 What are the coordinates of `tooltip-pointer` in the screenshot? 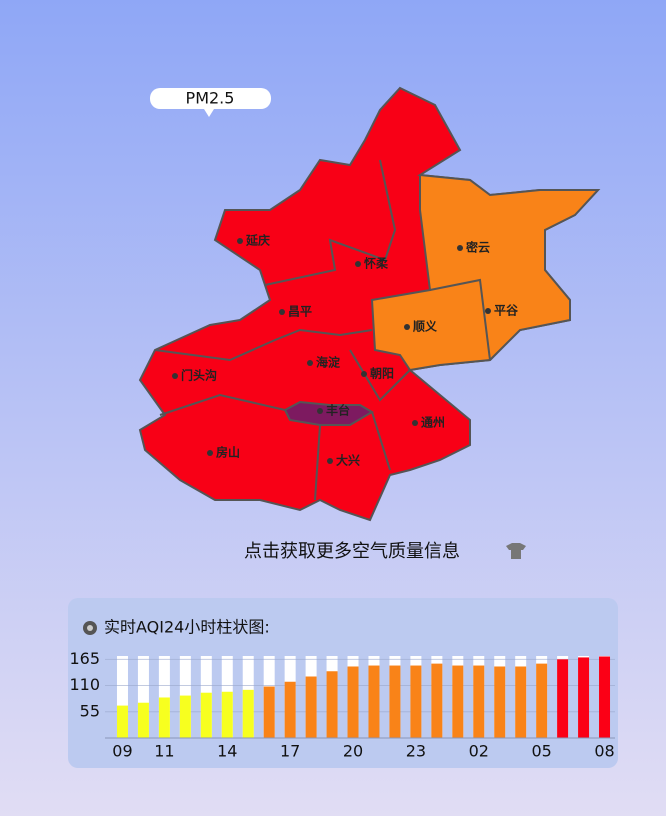 It's located at (209, 113).